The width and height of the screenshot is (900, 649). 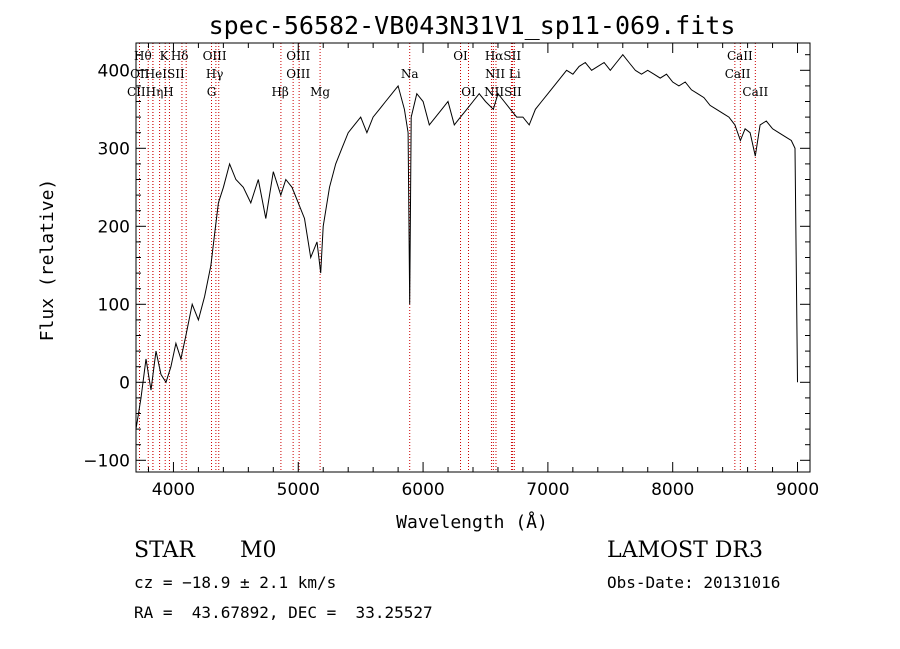 I want to click on spectral-line-label: NII Li, so click(x=503, y=74).